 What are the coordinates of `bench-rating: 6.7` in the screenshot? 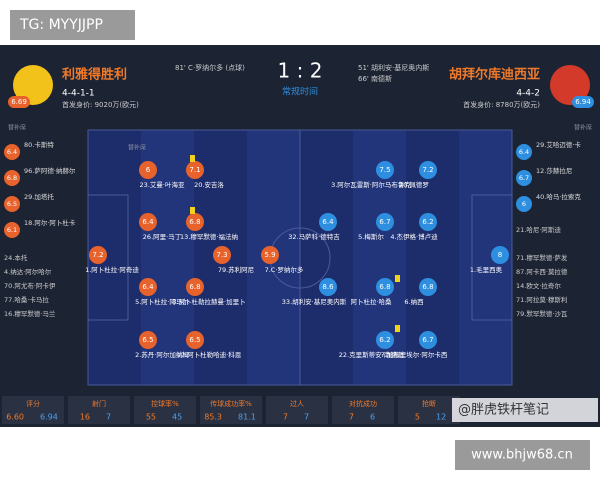 It's located at (524, 178).